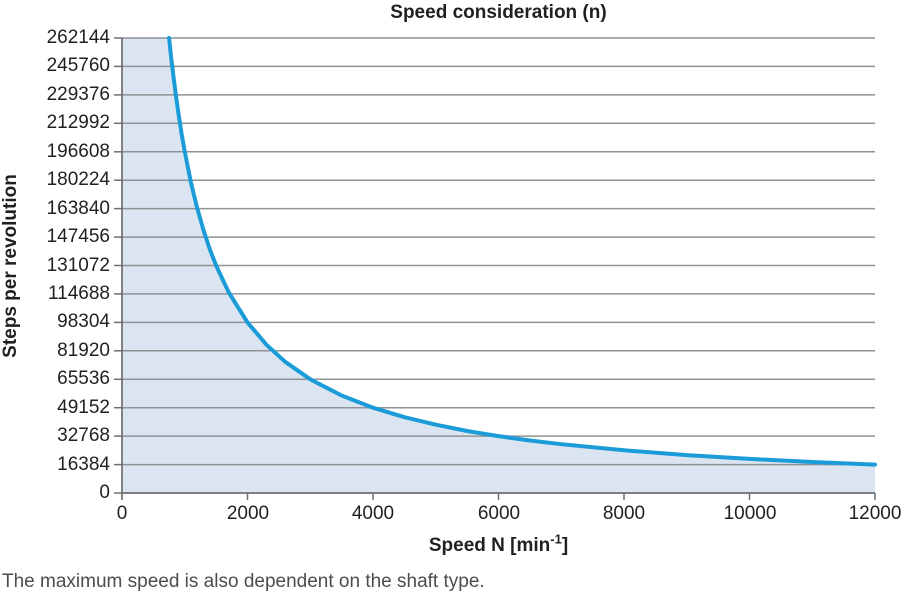 The width and height of the screenshot is (907, 600). Describe the element at coordinates (248, 513) in the screenshot. I see `x-tick-label: 2000` at that location.